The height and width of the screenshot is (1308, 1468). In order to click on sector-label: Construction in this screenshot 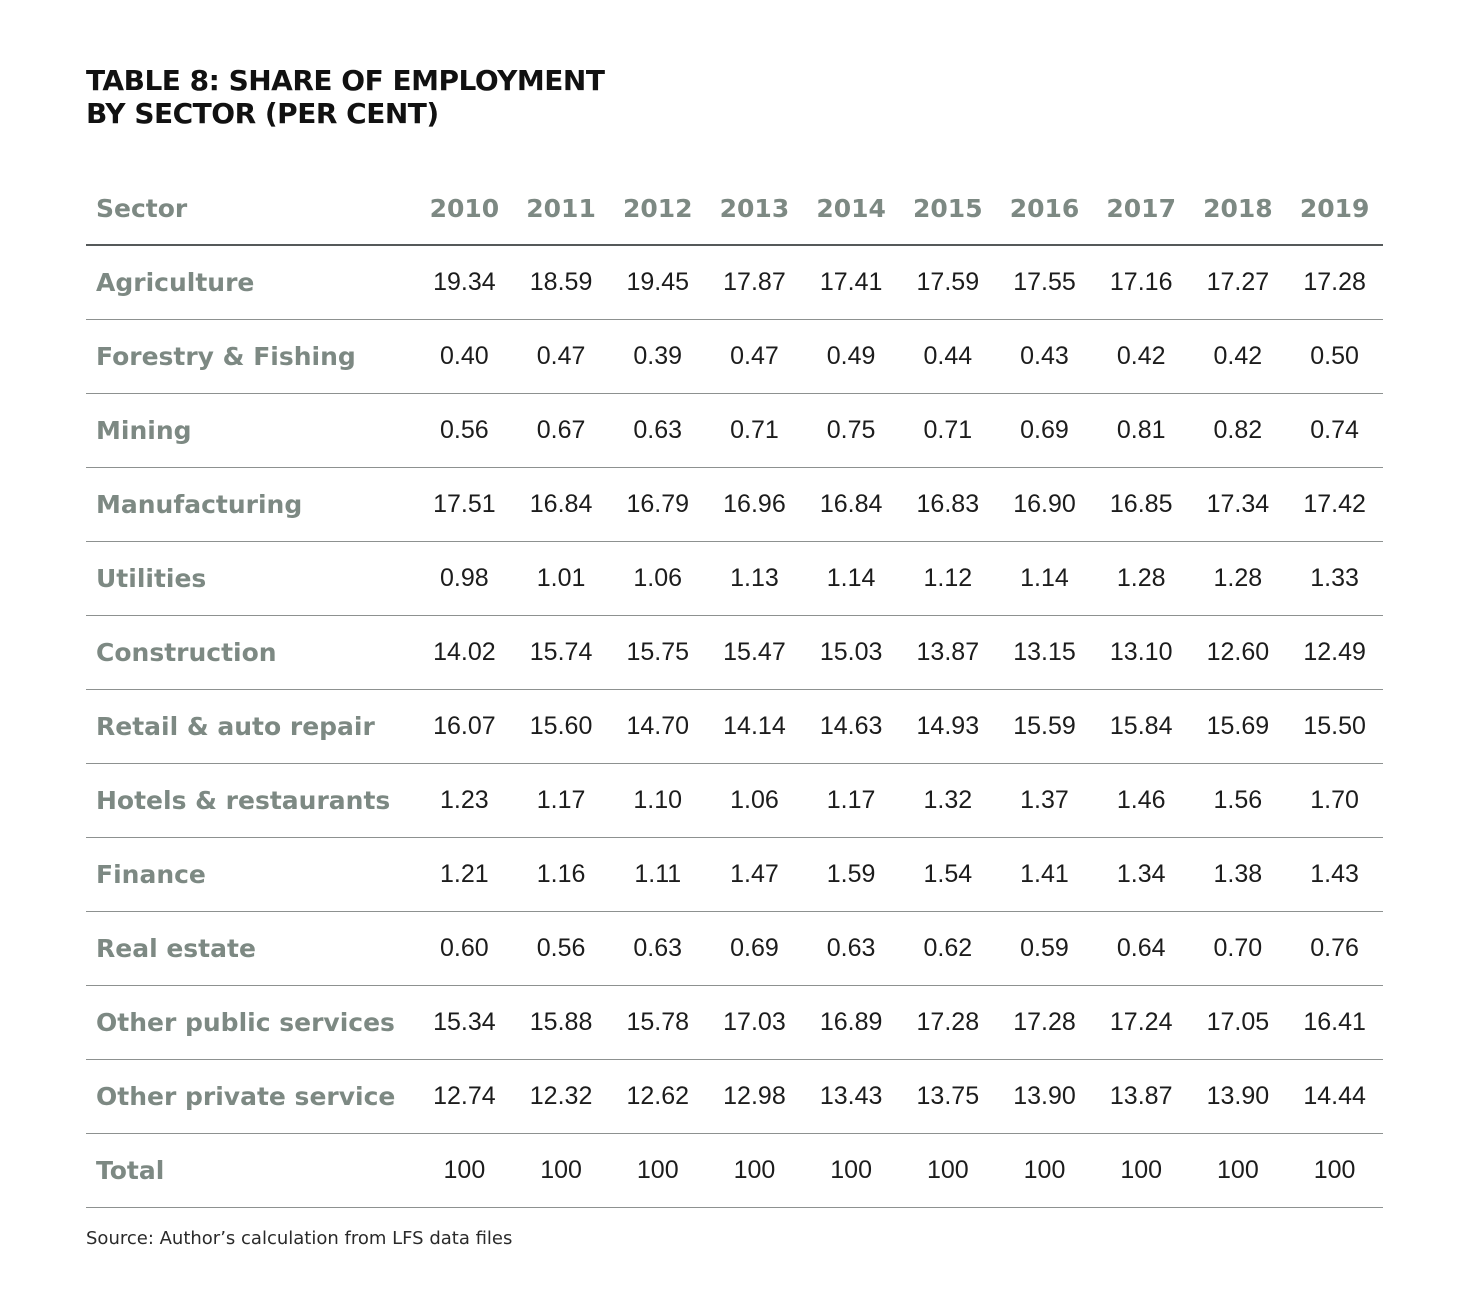, I will do `click(251, 652)`.